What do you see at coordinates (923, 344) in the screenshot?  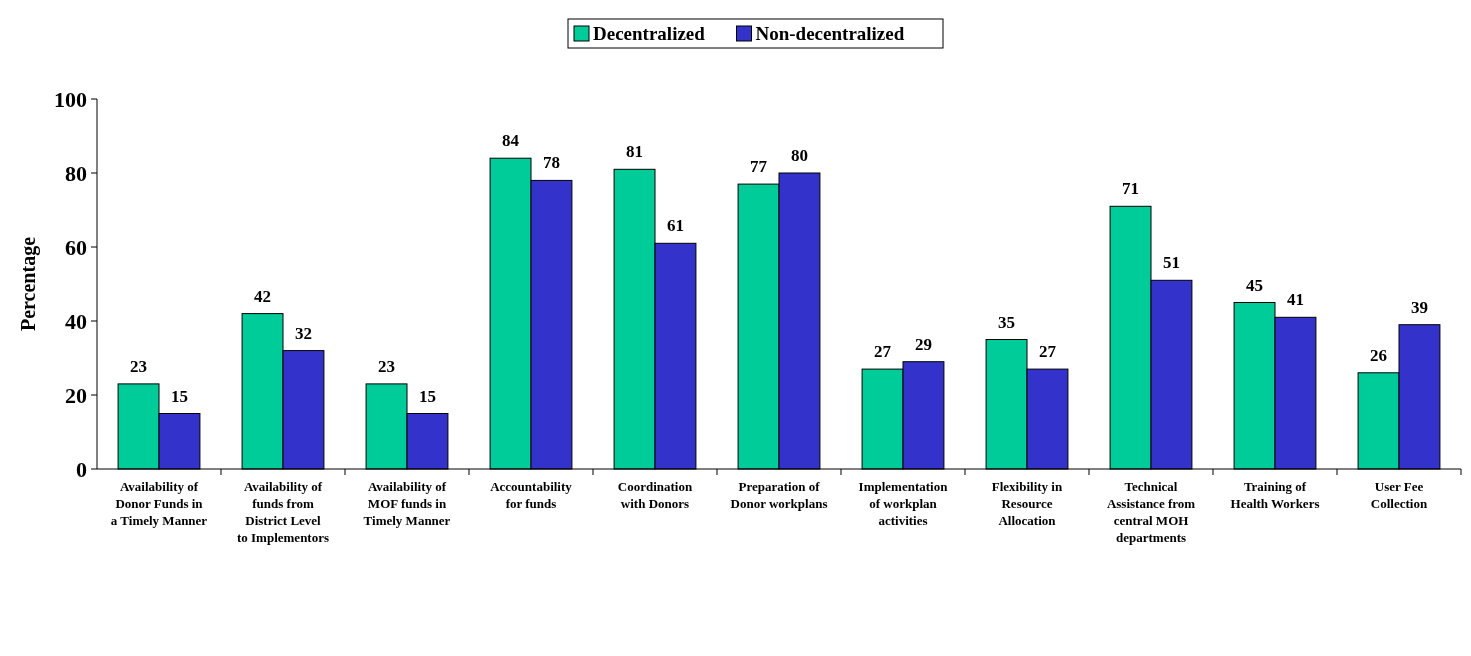 I see `data-label: 29` at bounding box center [923, 344].